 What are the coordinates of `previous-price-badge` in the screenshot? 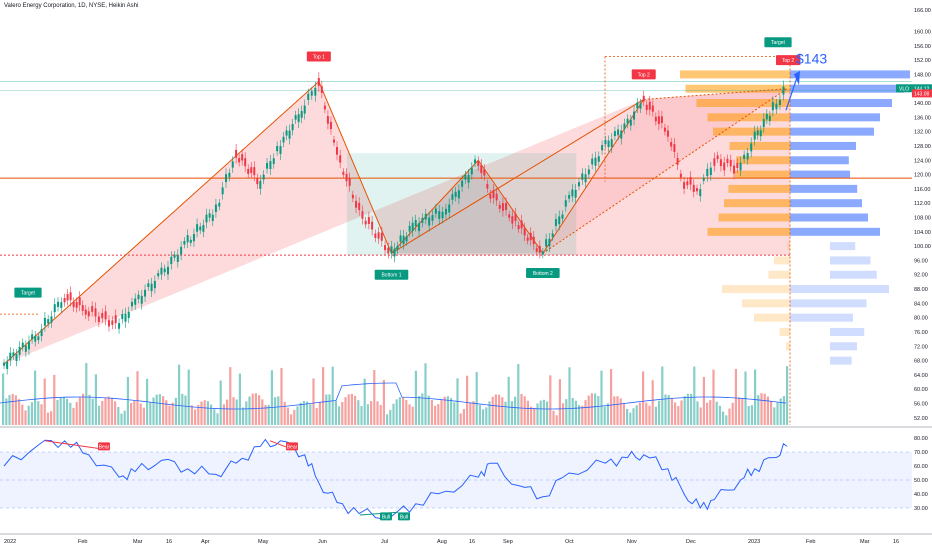 It's located at (922, 93).